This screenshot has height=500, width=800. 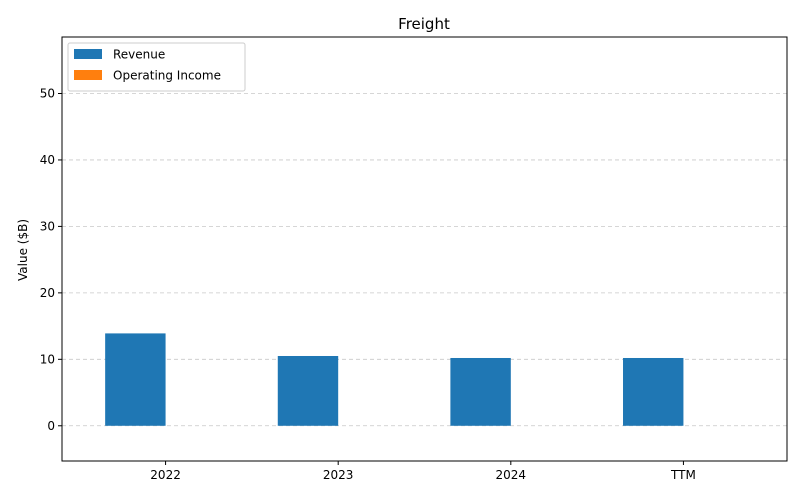 What do you see at coordinates (47, 160) in the screenshot?
I see `y-tick-label: 40` at bounding box center [47, 160].